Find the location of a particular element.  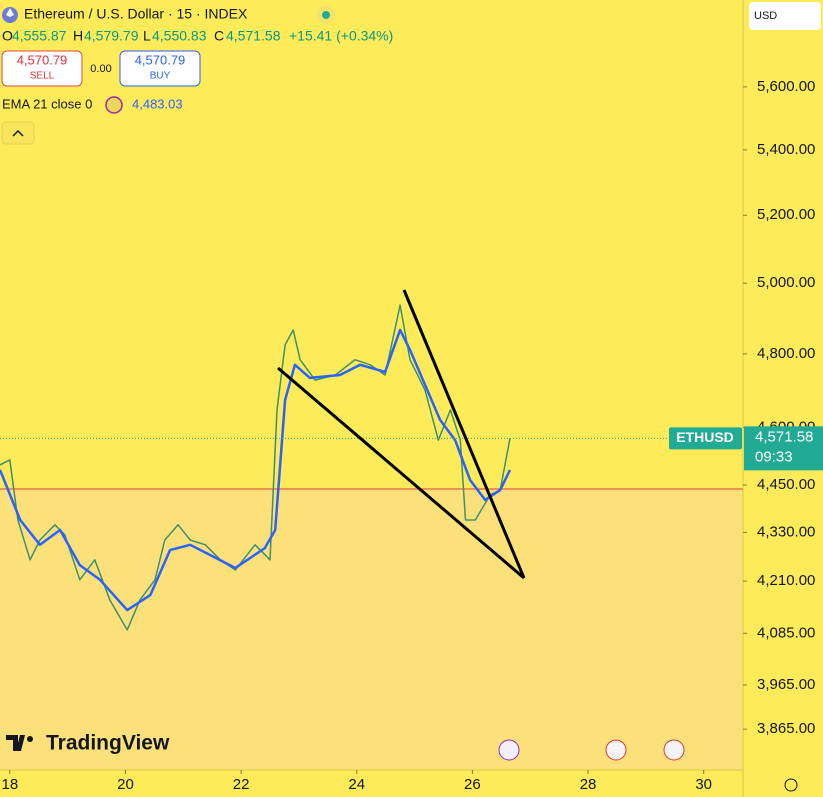

collapse-button is located at coordinates (18, 133).